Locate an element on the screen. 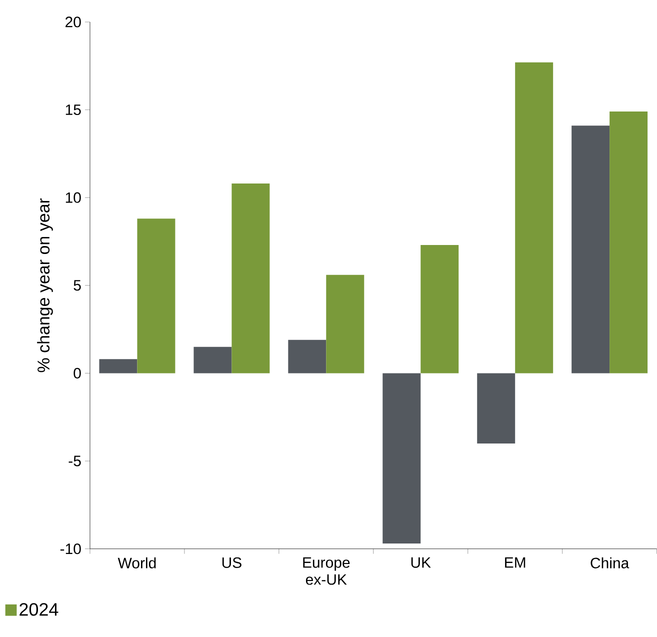 Image resolution: width=657 pixels, height=637 pixels. y-tick-label: 20 is located at coordinates (73, 22).